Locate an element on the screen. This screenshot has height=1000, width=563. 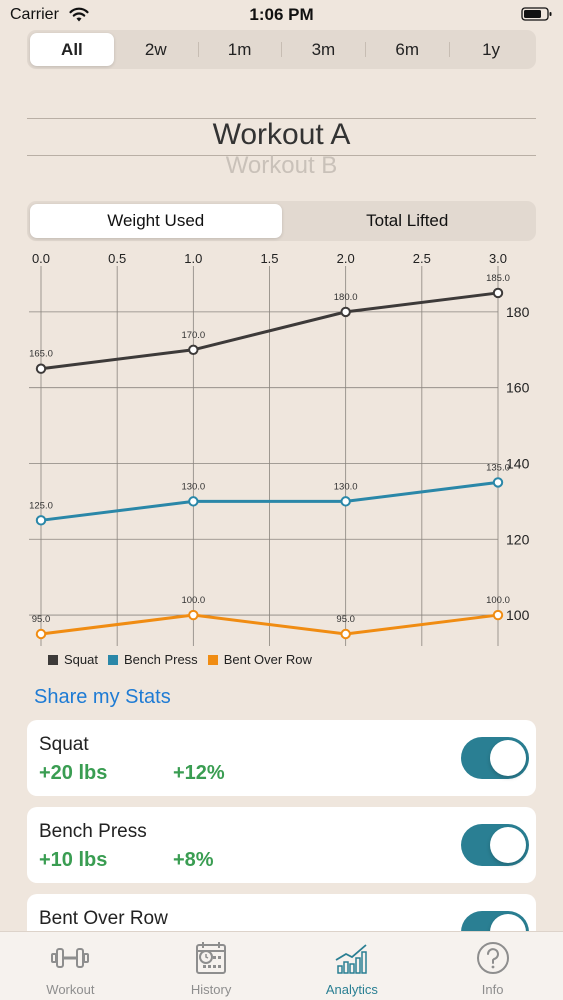
range-tab-1m: 1m is located at coordinates (239, 49).